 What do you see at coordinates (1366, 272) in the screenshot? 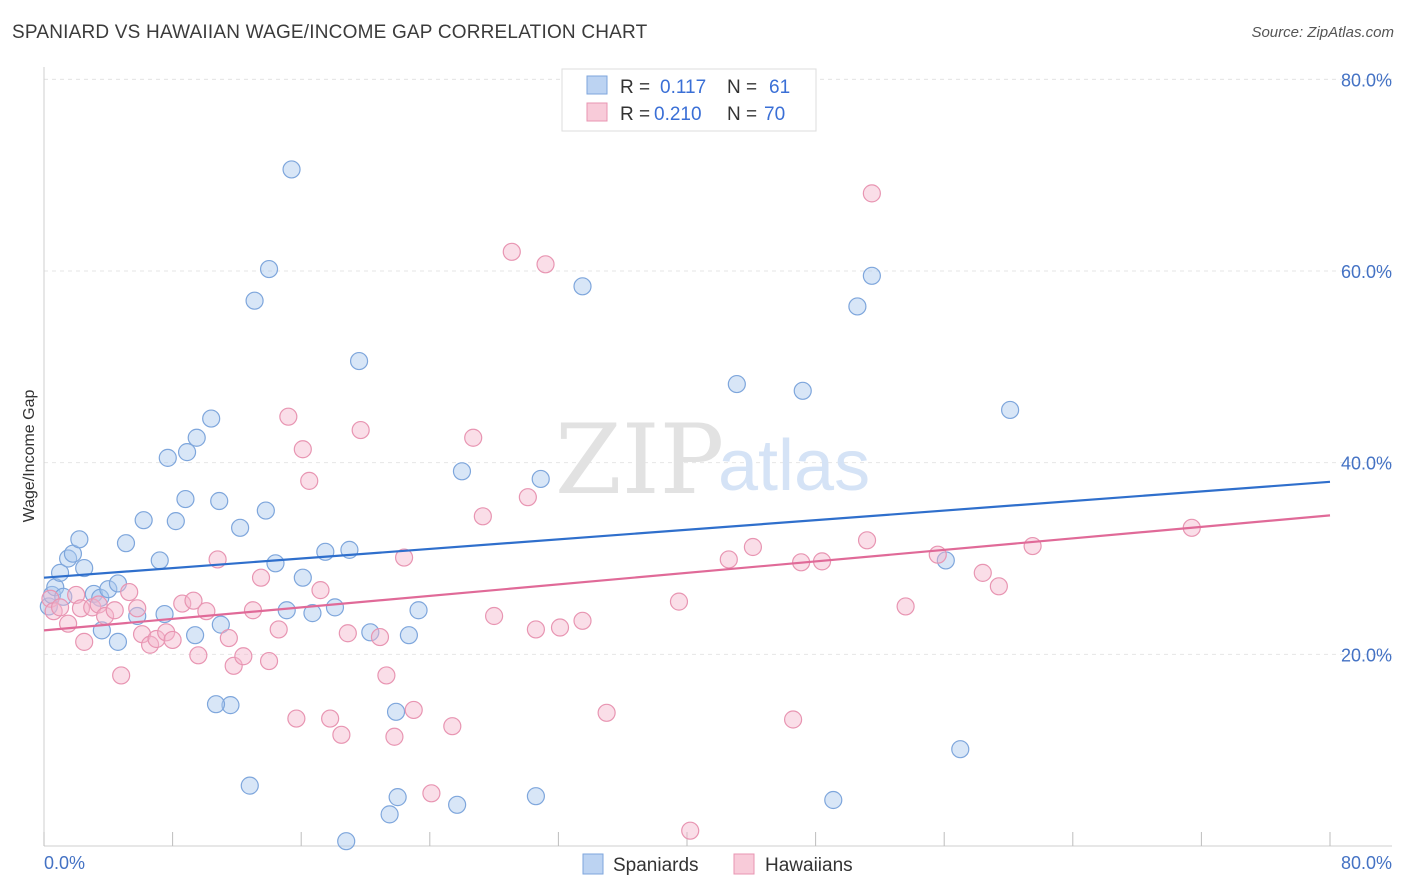
I see `y-tick-label-2: 60.0%` at bounding box center [1366, 272].